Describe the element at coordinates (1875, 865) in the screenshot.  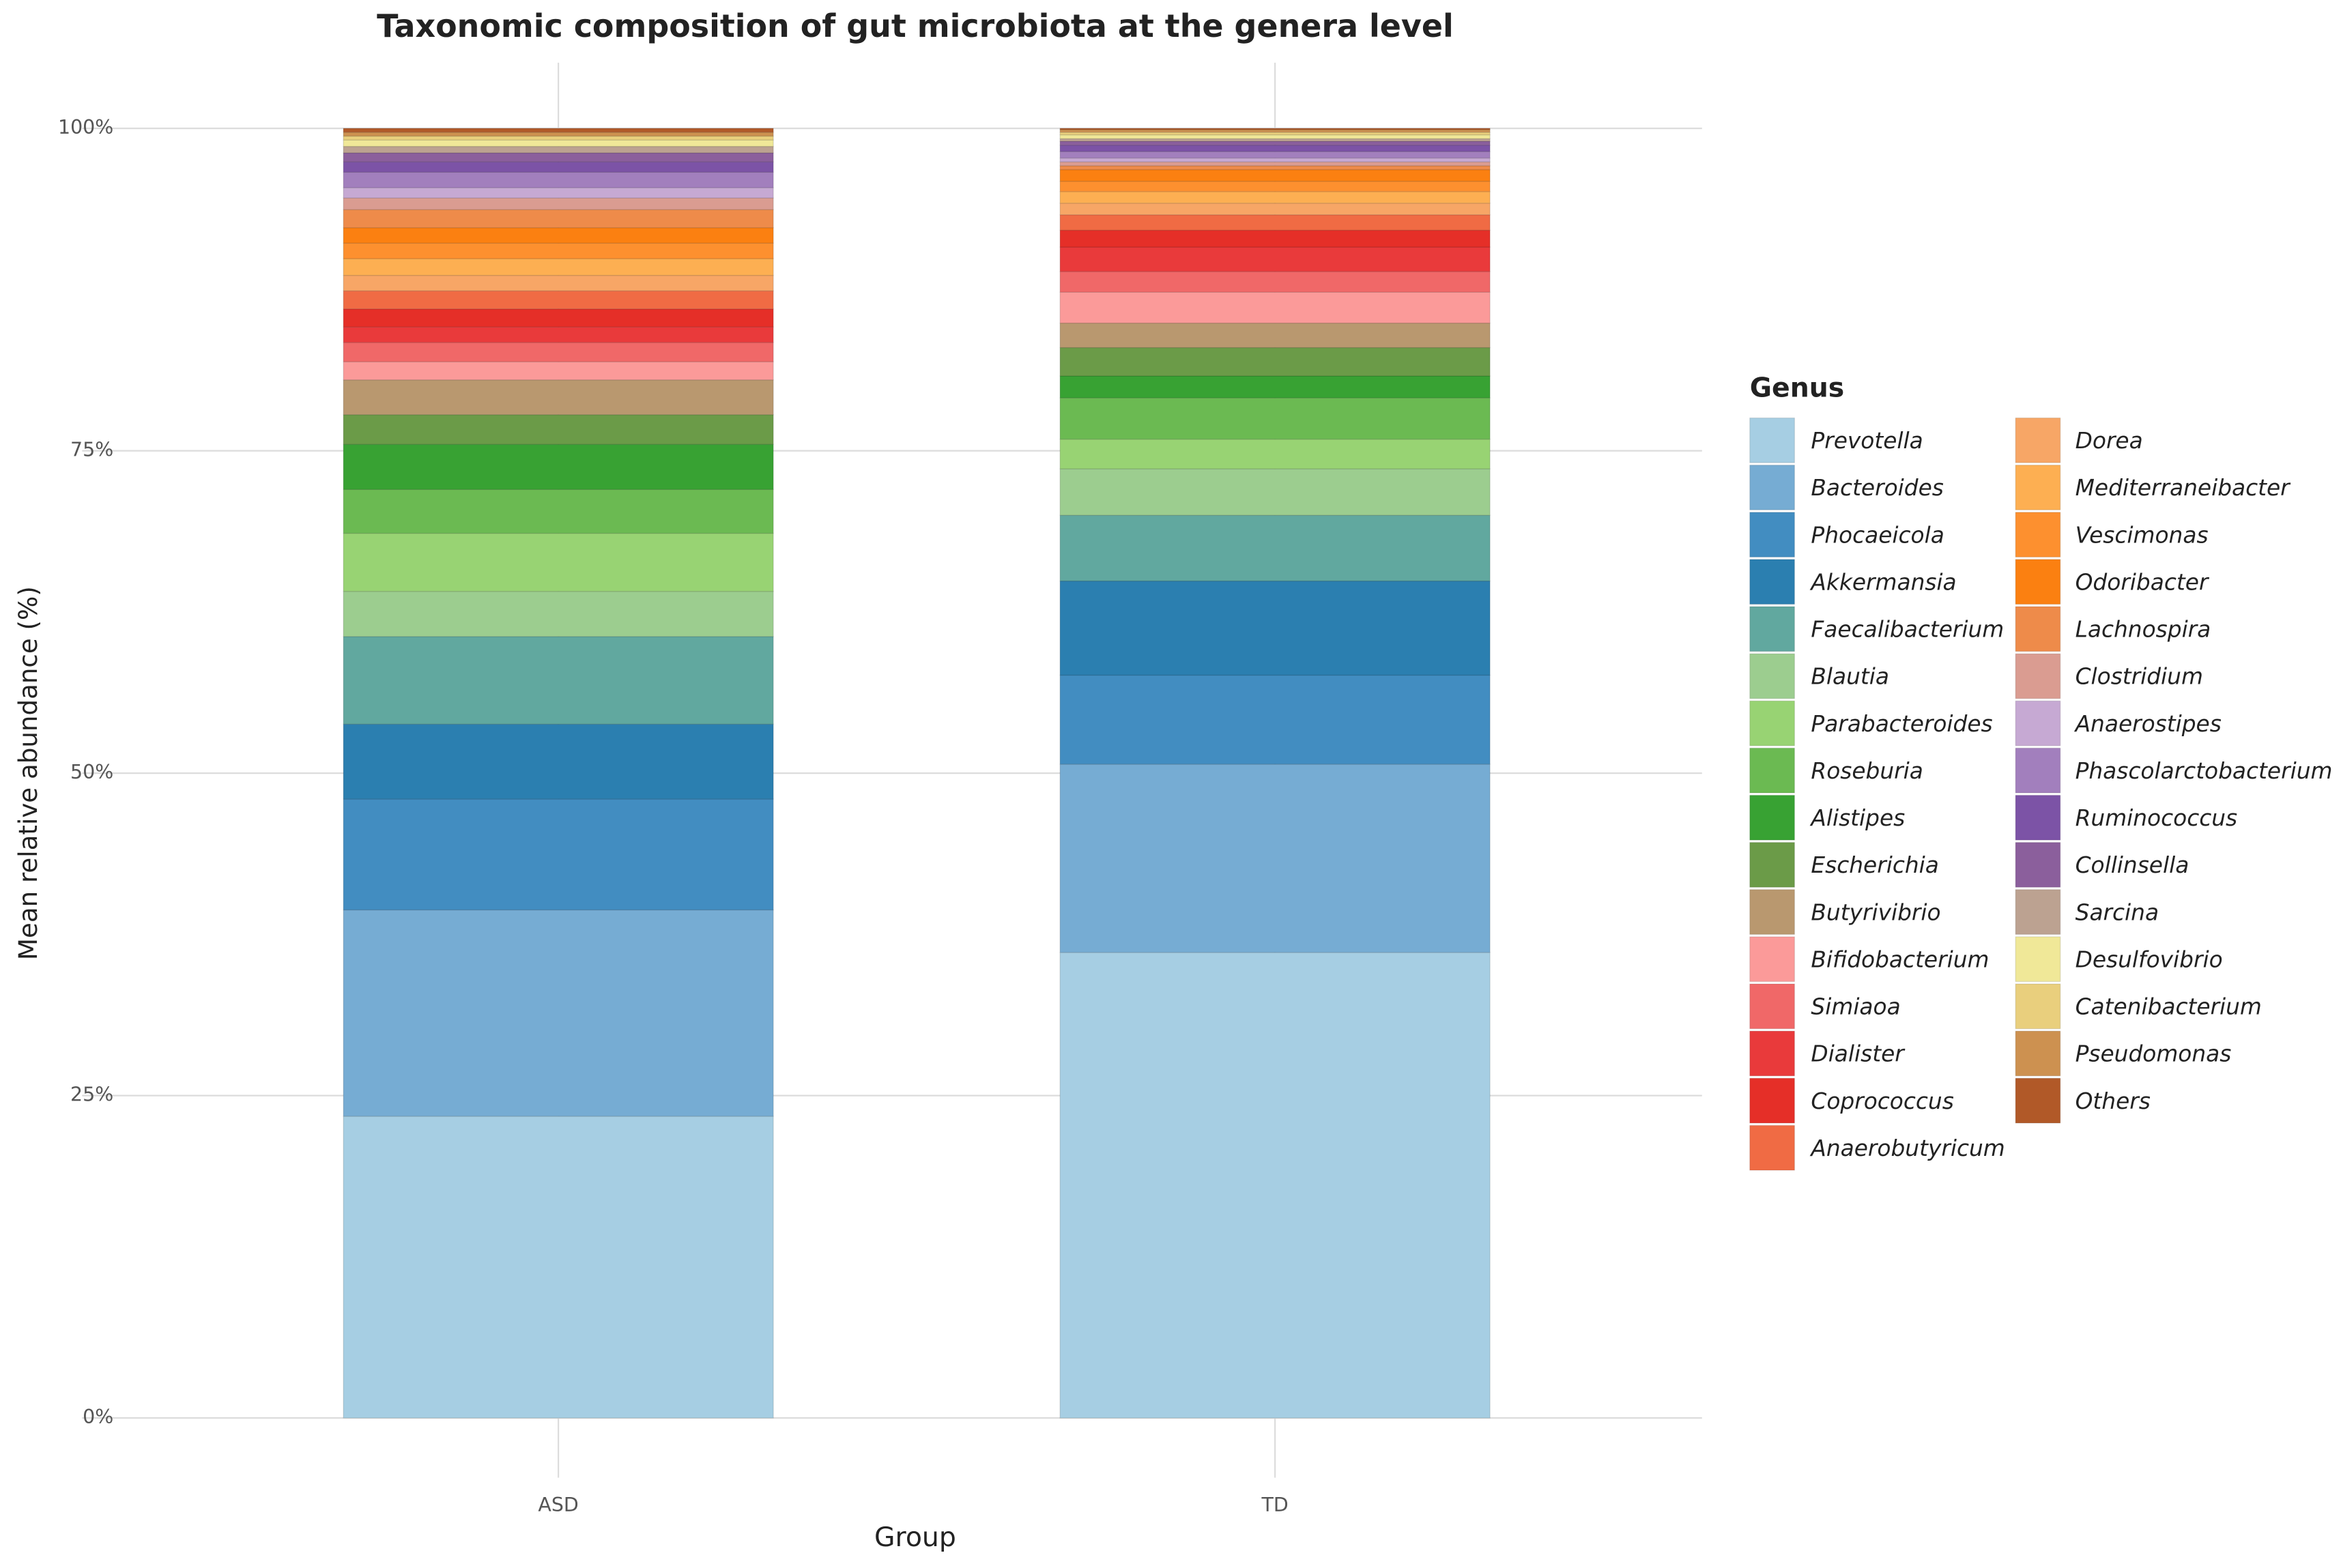
I see `legend-label: Escherichia` at that location.